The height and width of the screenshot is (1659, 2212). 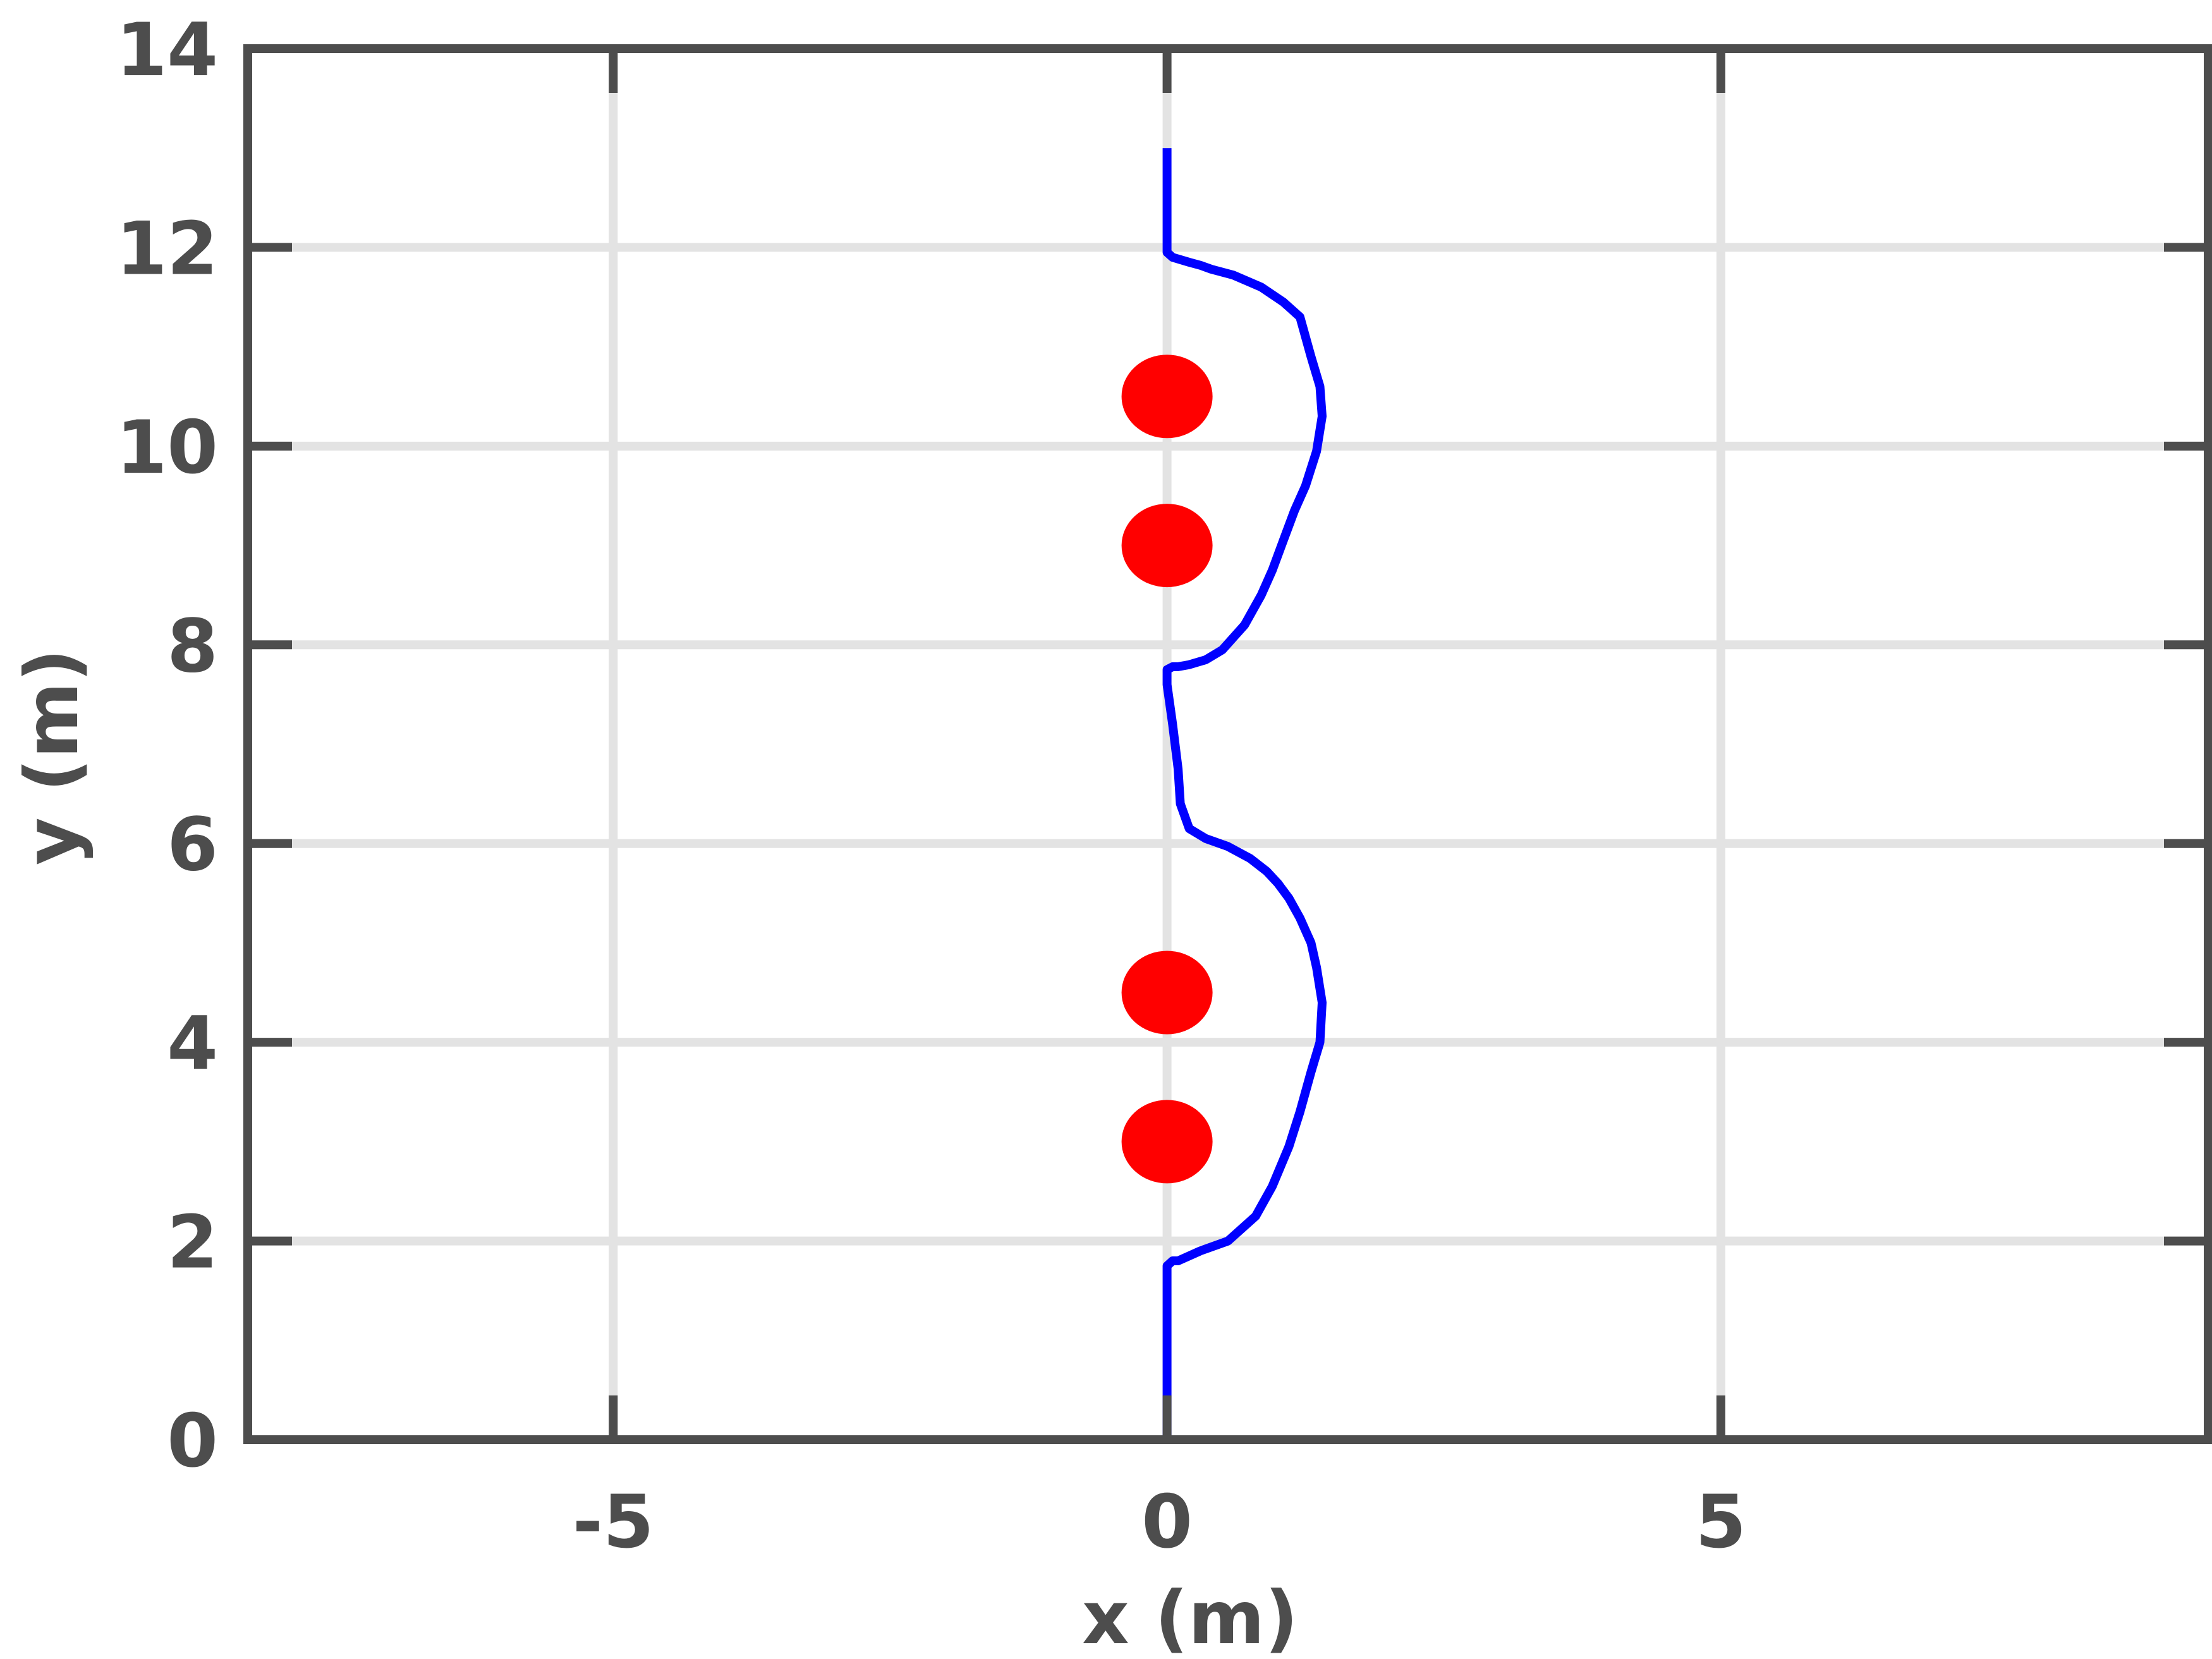 I want to click on y-tick-label: 8, so click(x=192, y=646).